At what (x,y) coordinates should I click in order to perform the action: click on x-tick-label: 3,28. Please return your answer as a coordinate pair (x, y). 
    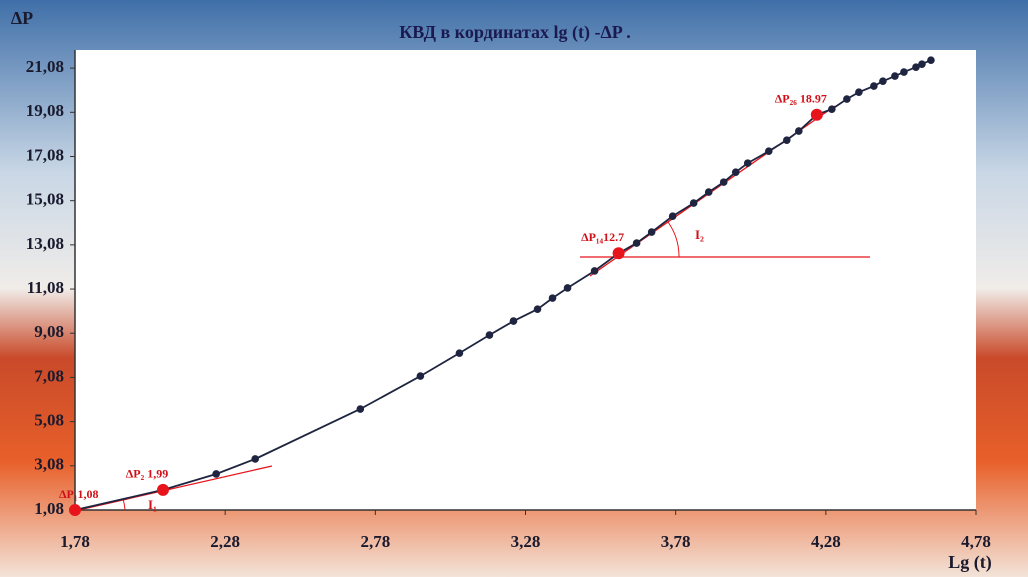
    Looking at the image, I should click on (526, 541).